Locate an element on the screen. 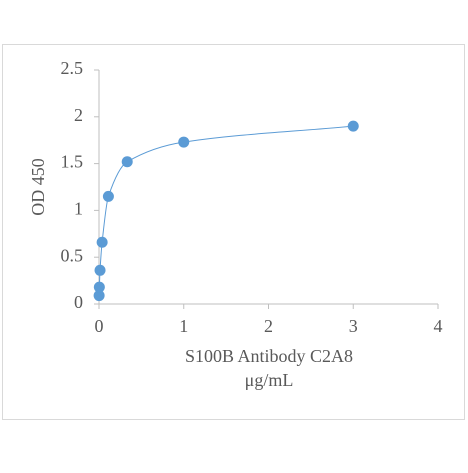 This screenshot has height=473, width=468. y-axis-label: OD 450 is located at coordinates (38, 187).